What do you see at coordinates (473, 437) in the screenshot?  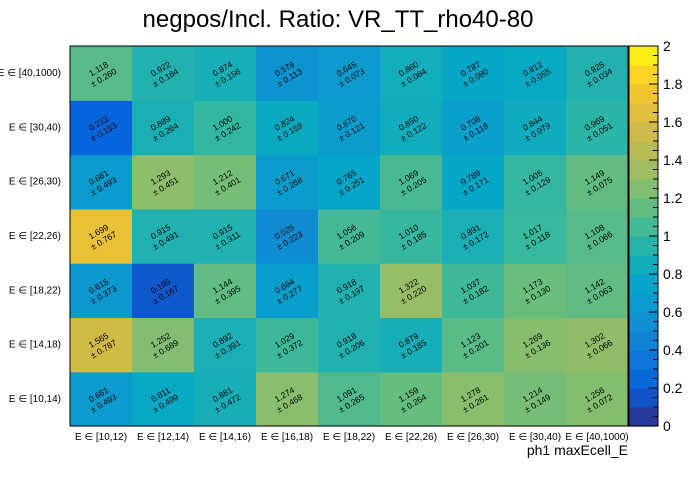 I see `x-tick-label: E ∈ [26,30)` at bounding box center [473, 437].